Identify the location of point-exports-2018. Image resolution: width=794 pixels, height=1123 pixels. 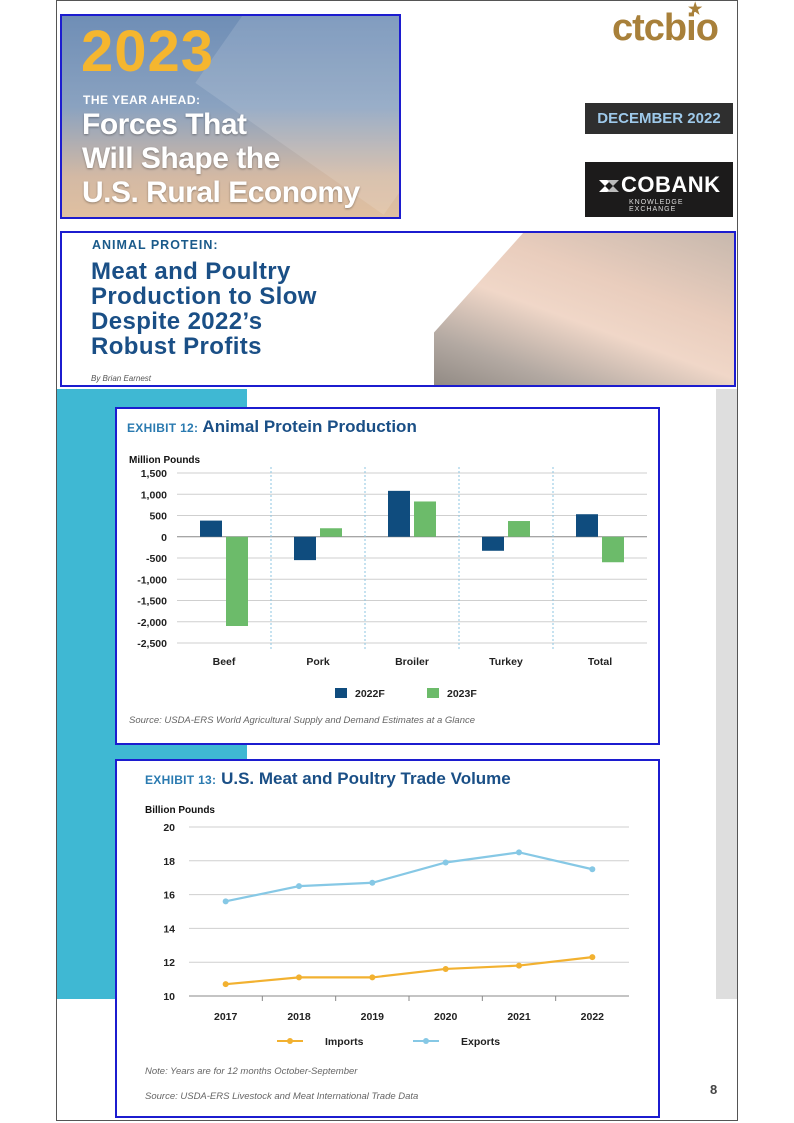
(299, 886).